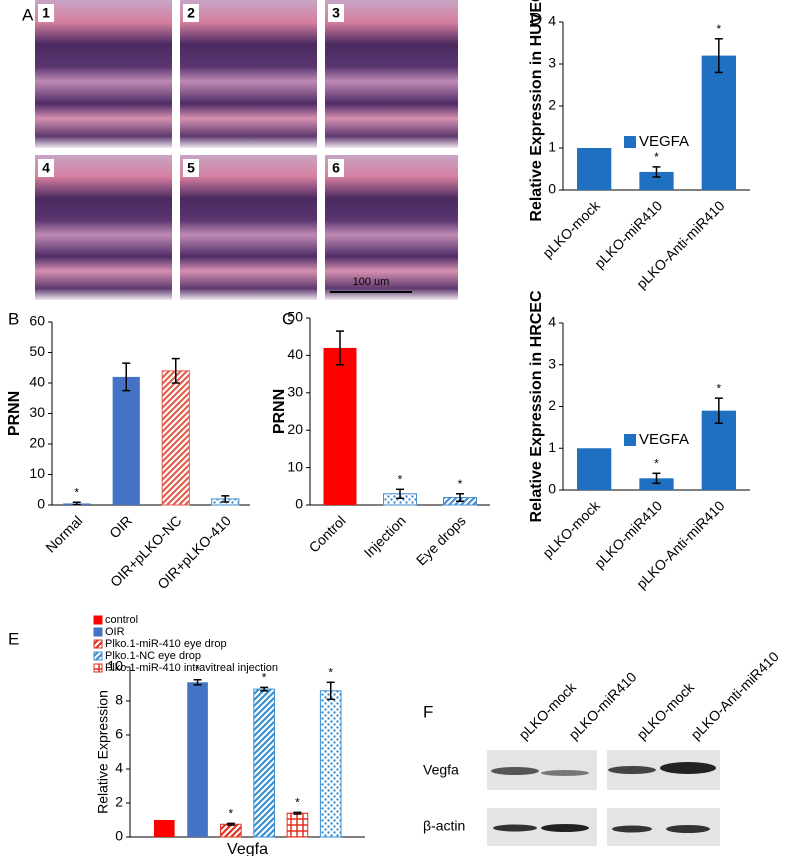 The height and width of the screenshot is (856, 786). I want to click on y-tick-label: 50, so click(37, 351).